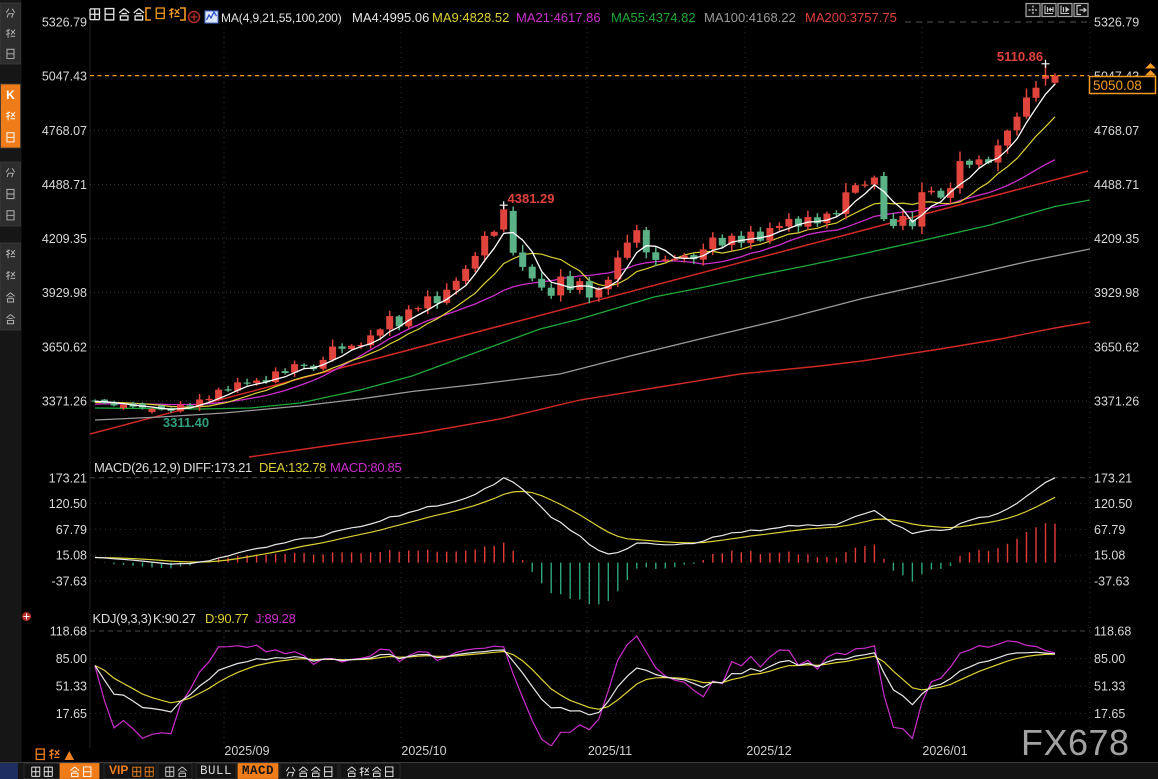 The height and width of the screenshot is (779, 1158). I want to click on svg-text: MA9:4828.52, so click(470, 17).